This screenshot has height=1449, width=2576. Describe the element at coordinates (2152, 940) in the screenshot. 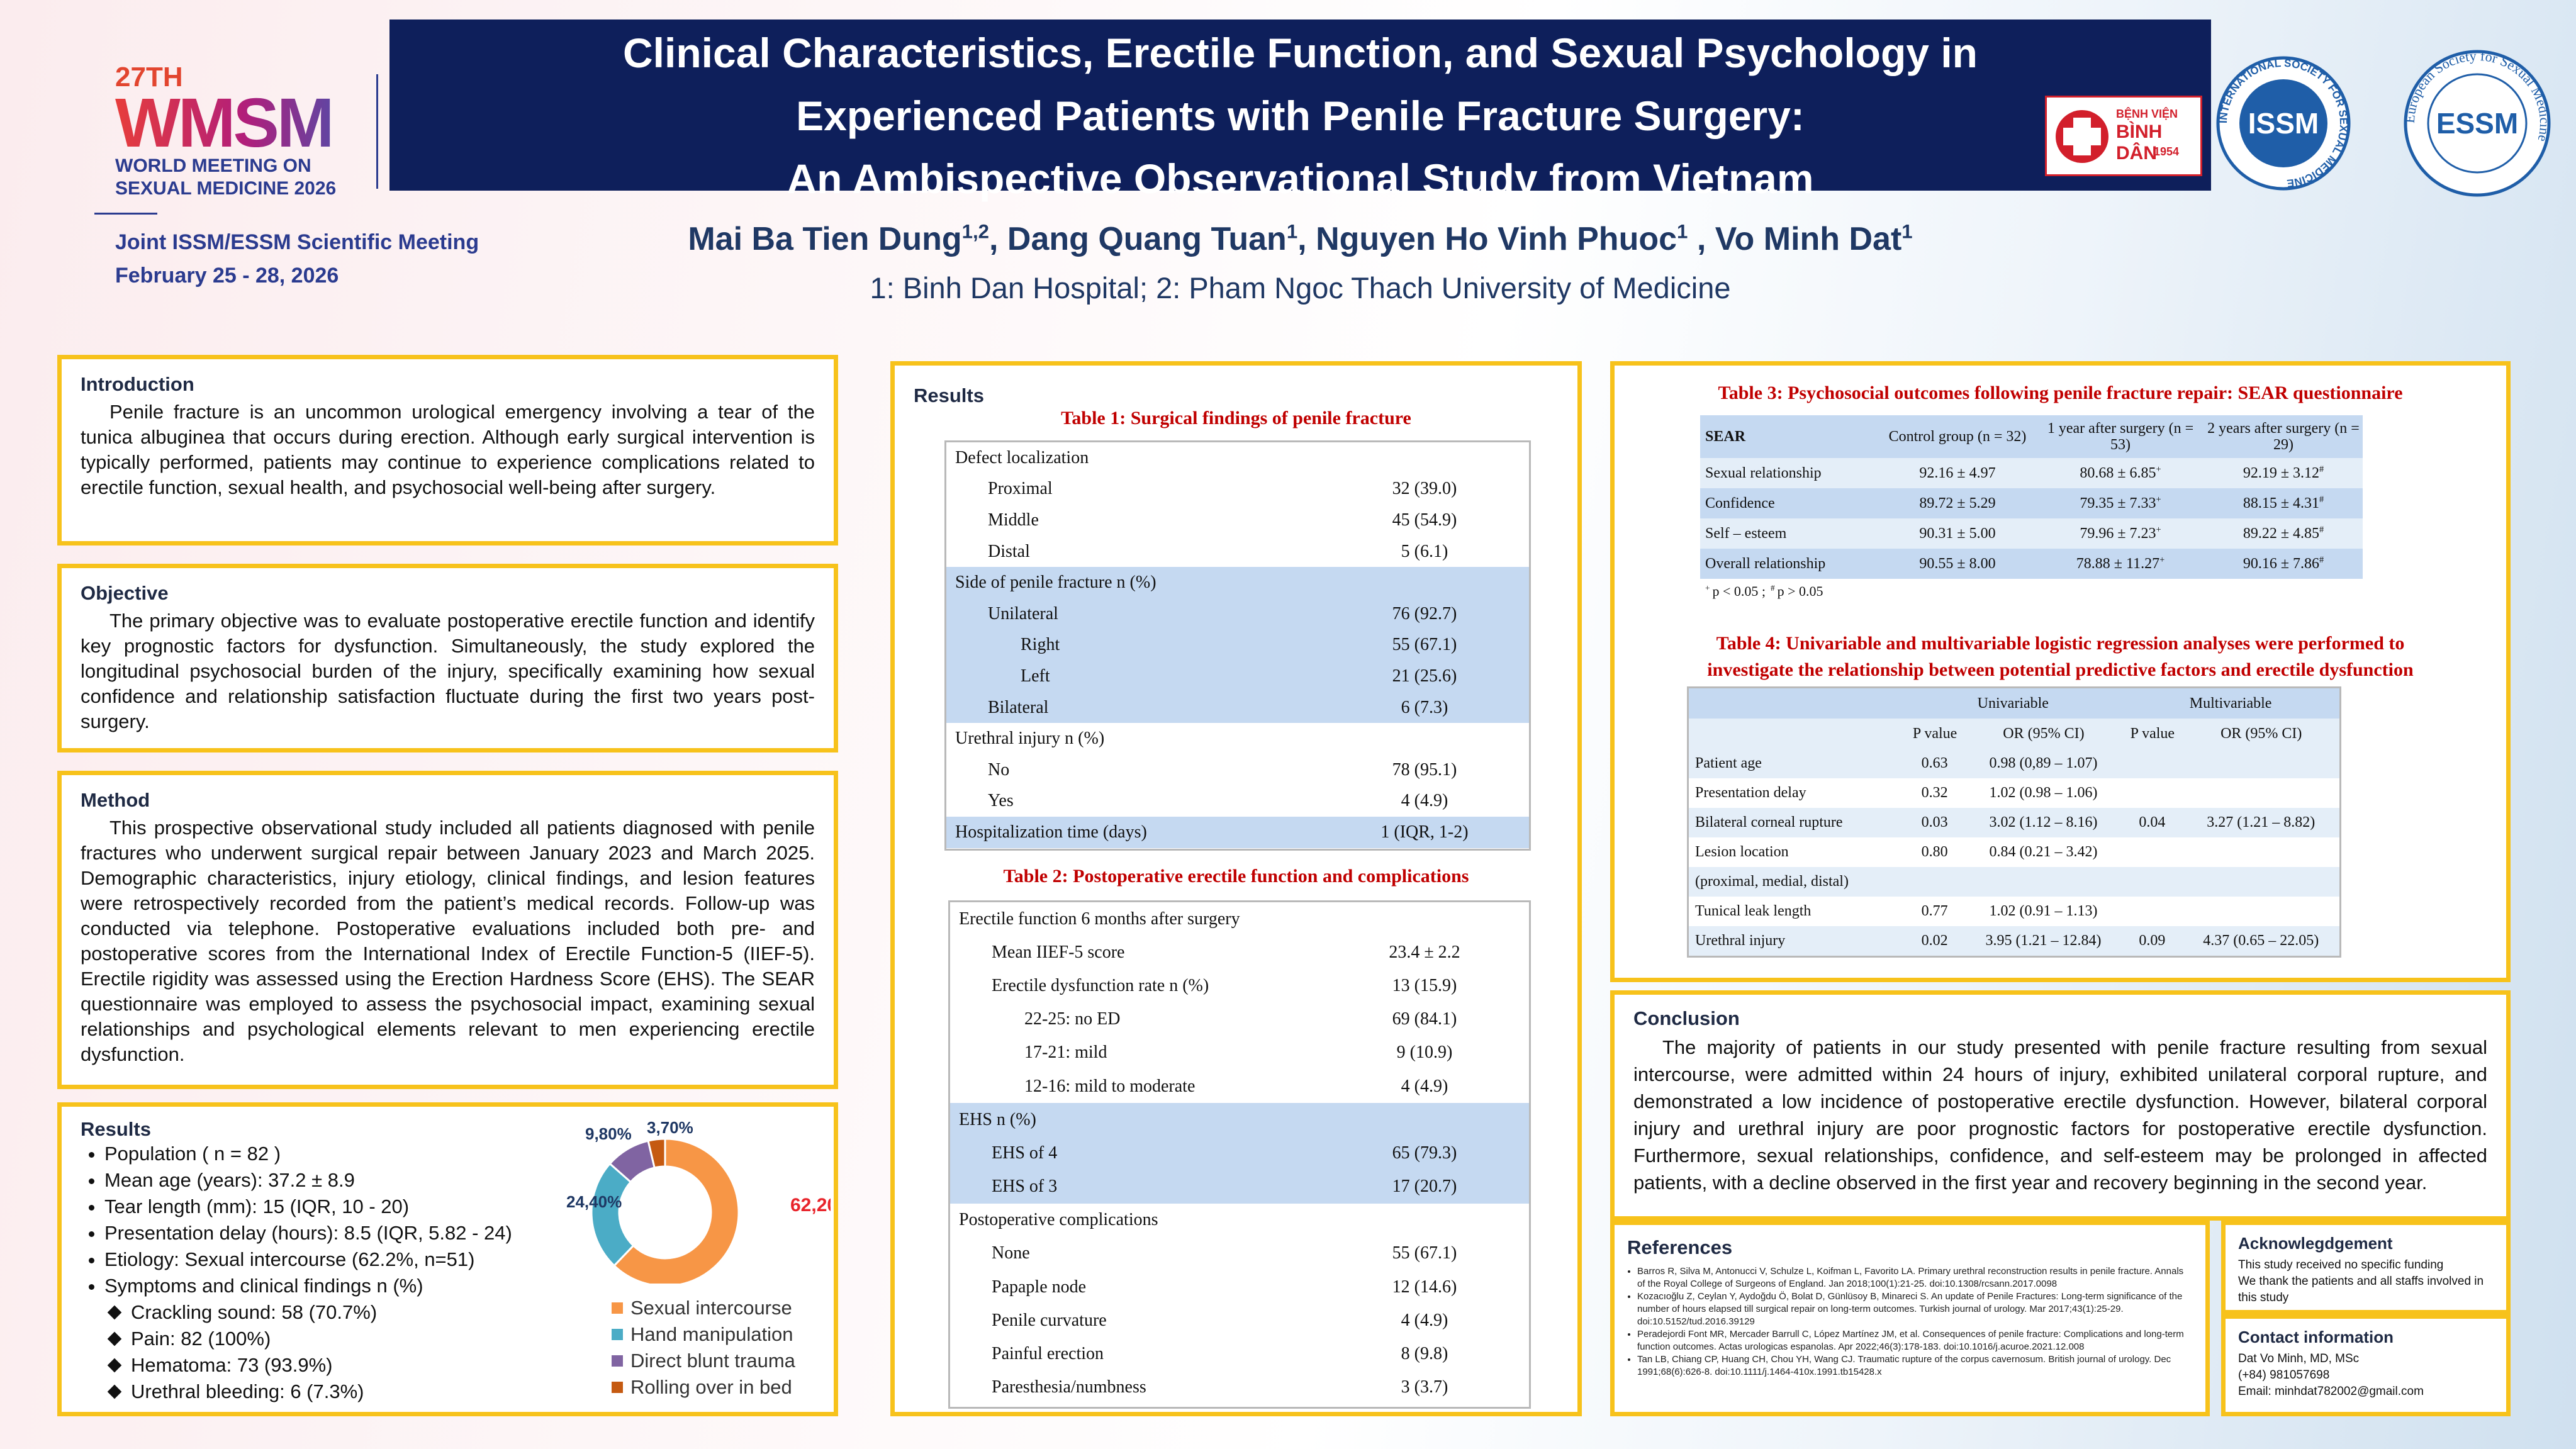

I see `row-value: 0.09` at that location.